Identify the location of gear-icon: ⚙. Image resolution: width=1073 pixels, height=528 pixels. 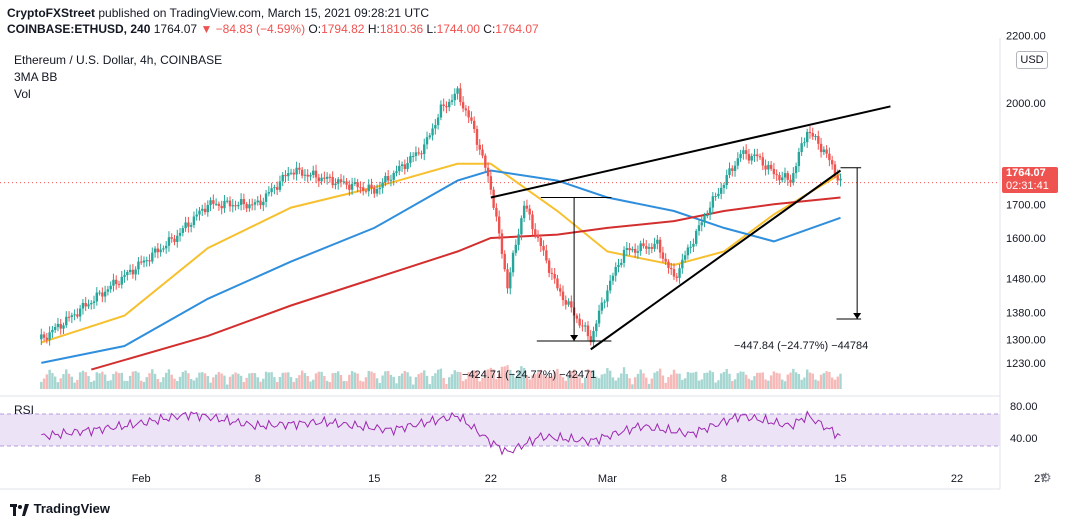
(1046, 477).